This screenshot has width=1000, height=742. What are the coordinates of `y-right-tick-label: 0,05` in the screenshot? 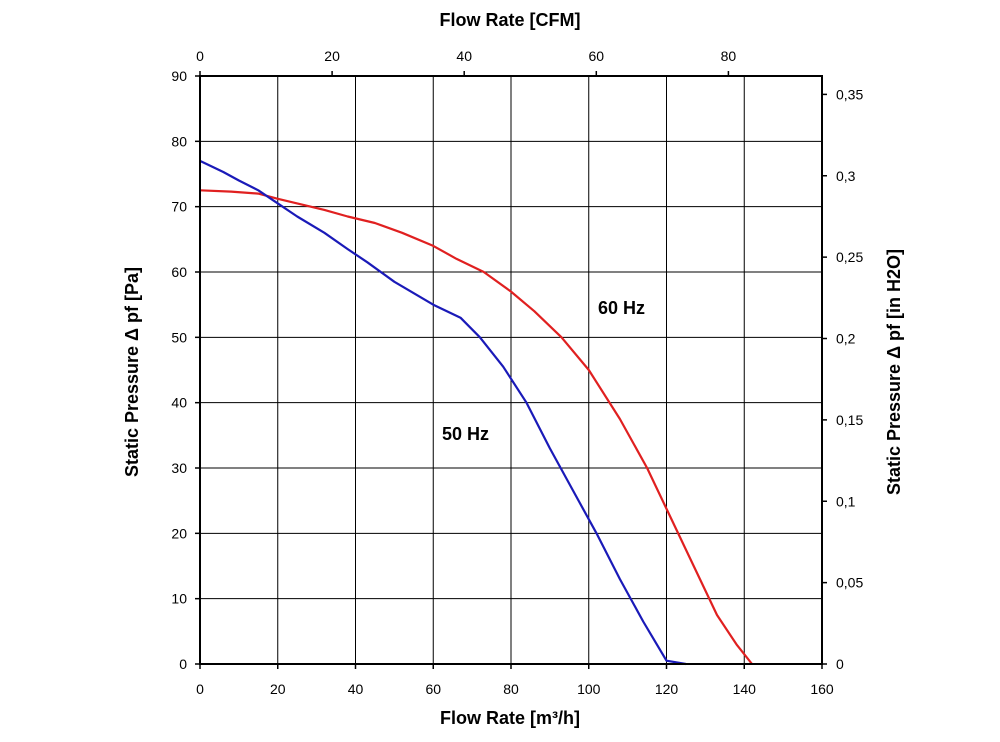 It's located at (849, 583).